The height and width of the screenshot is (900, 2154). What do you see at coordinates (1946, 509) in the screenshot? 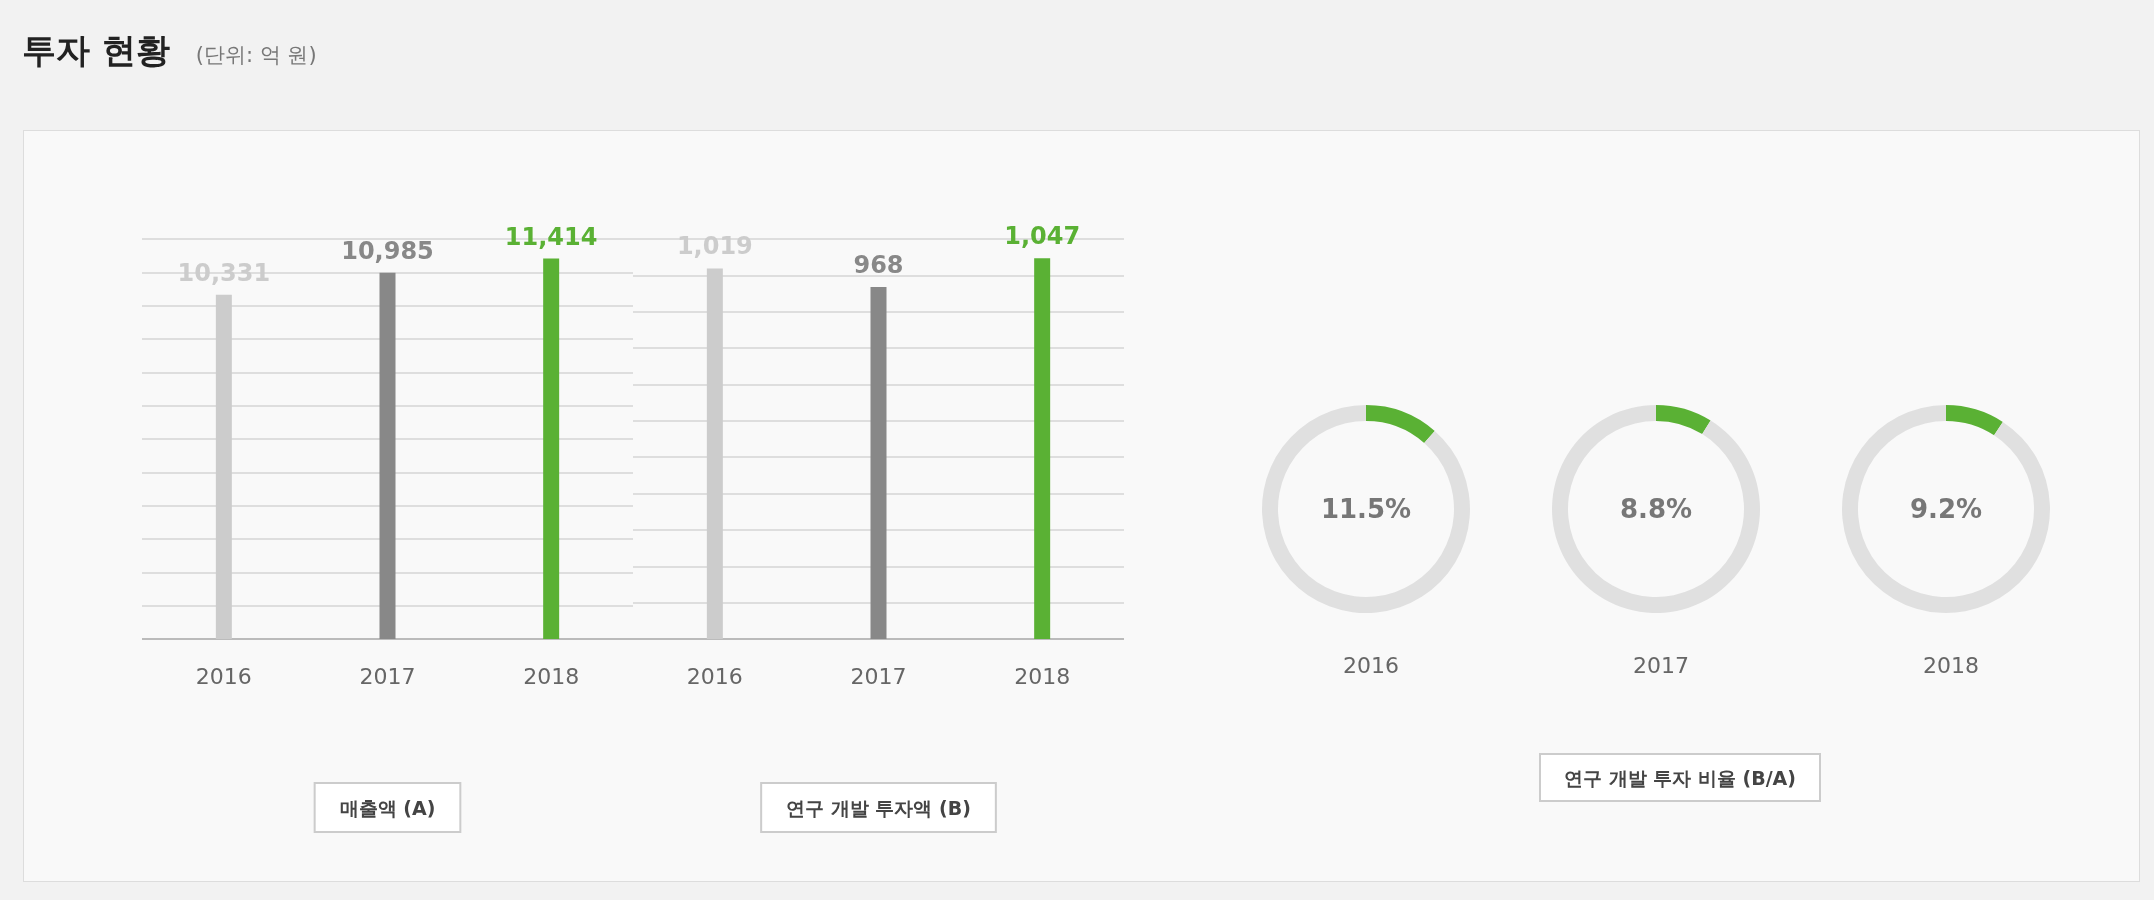
I see `data-label: 9.2%` at bounding box center [1946, 509].